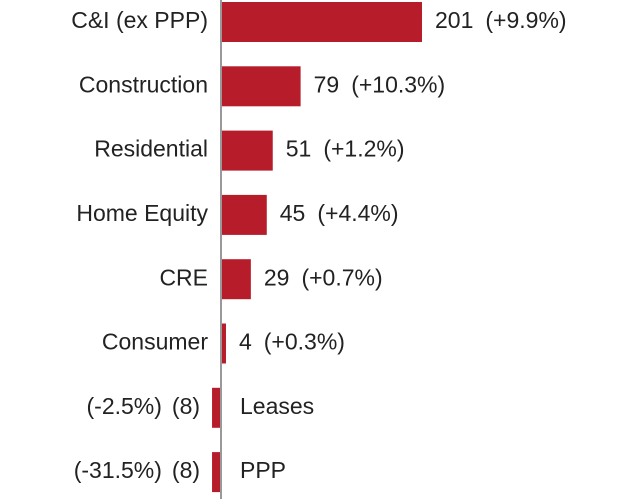 The width and height of the screenshot is (638, 499). I want to click on change-label: (+1.2%), so click(363, 149).